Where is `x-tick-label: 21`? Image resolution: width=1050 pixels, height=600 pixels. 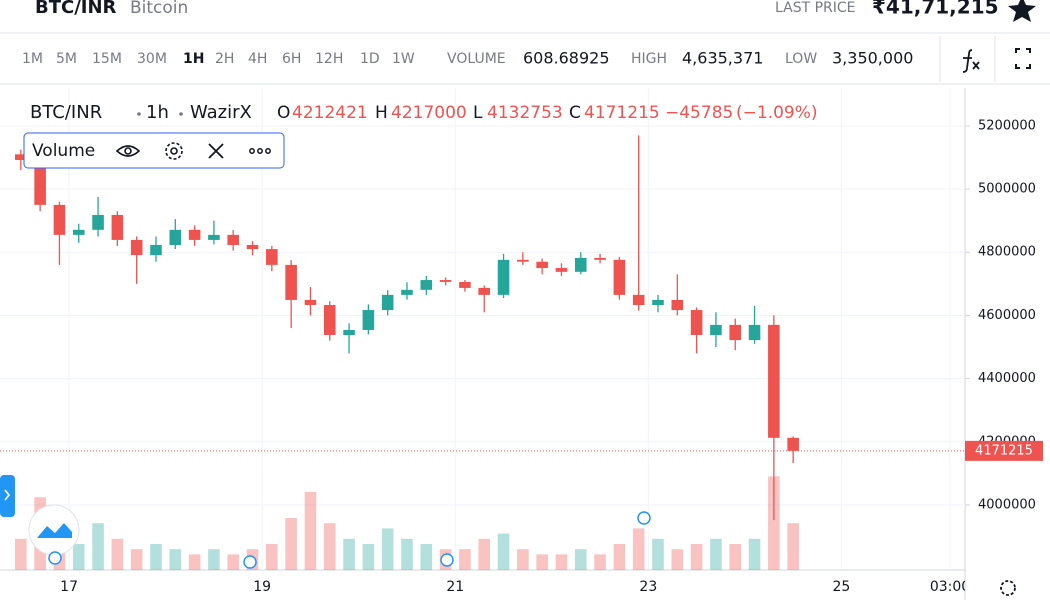 x-tick-label: 21 is located at coordinates (455, 587).